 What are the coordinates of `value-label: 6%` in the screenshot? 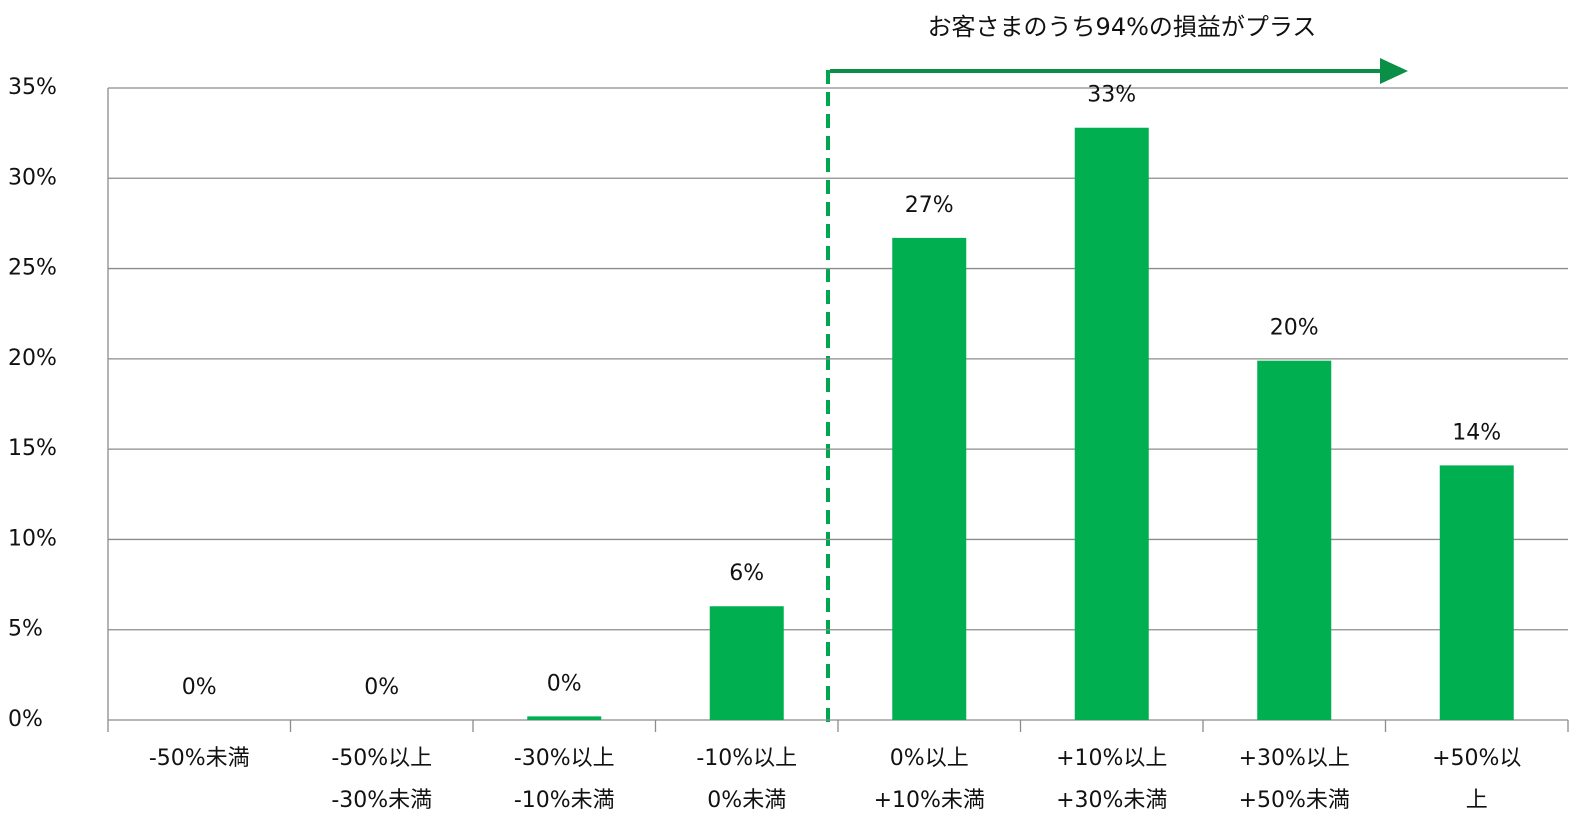 It's located at (746, 573).